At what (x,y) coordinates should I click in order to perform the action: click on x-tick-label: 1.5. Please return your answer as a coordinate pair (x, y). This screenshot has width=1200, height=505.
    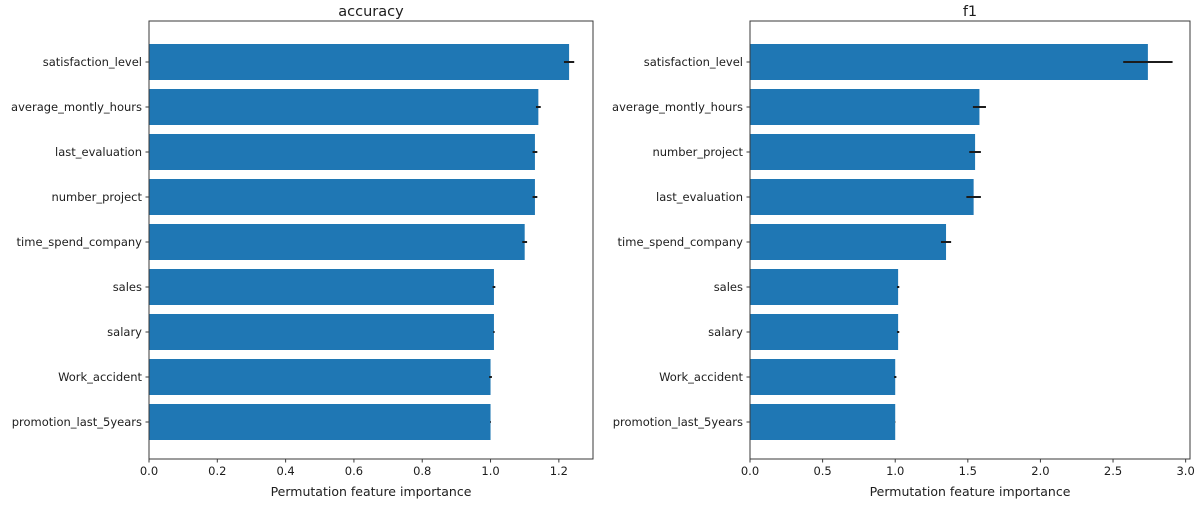
    Looking at the image, I should click on (968, 471).